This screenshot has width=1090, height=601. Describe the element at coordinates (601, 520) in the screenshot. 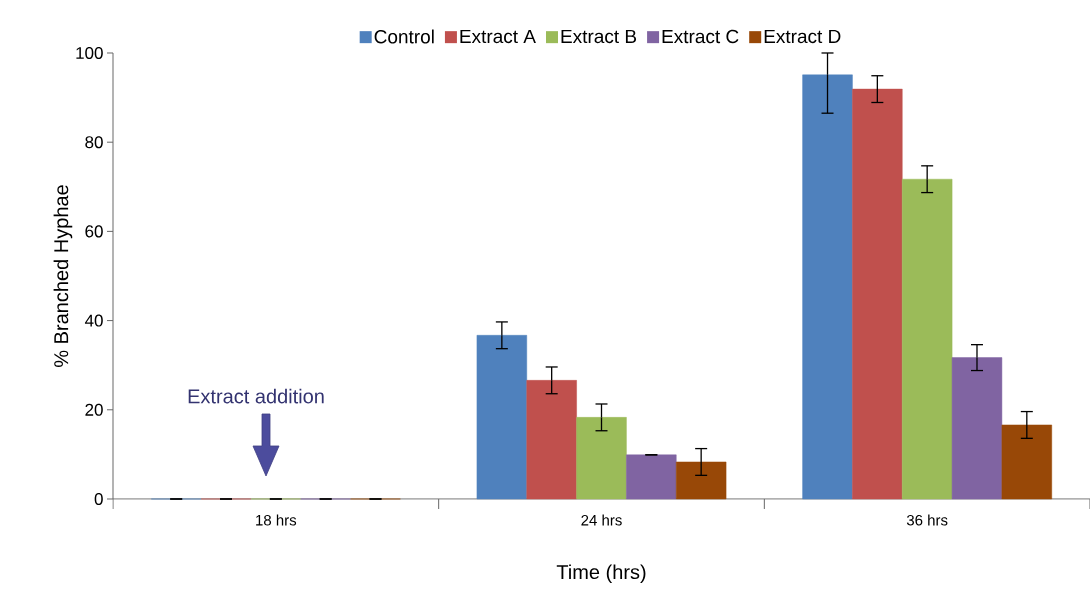

I see `x-tick-label: 24 hrs` at that location.